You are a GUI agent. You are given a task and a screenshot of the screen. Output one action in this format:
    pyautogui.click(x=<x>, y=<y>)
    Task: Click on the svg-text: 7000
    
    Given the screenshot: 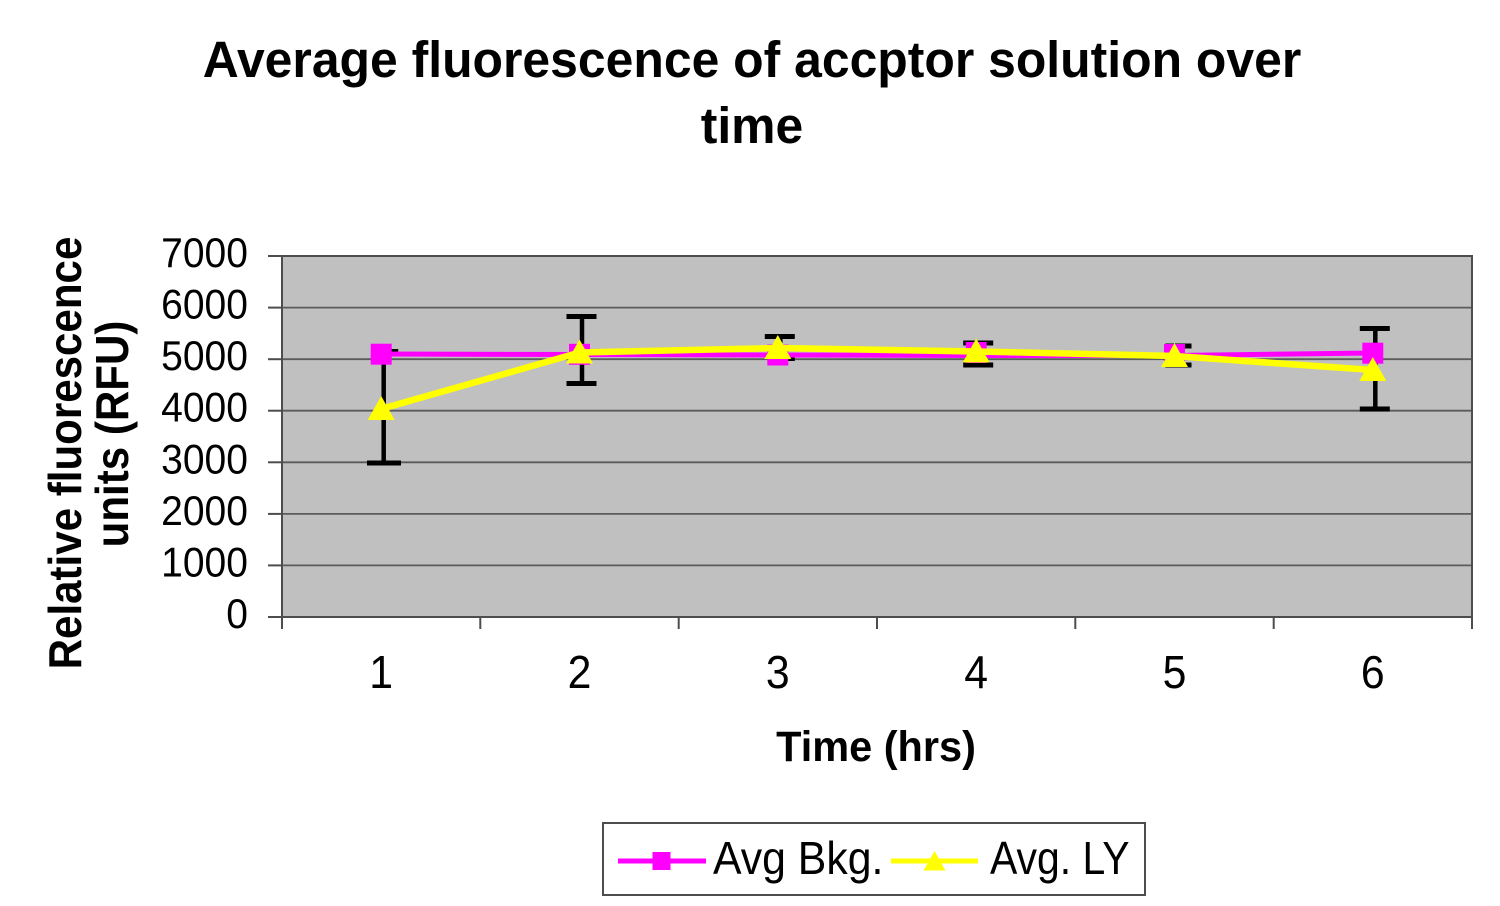 What is the action you would take?
    pyautogui.click(x=204, y=253)
    